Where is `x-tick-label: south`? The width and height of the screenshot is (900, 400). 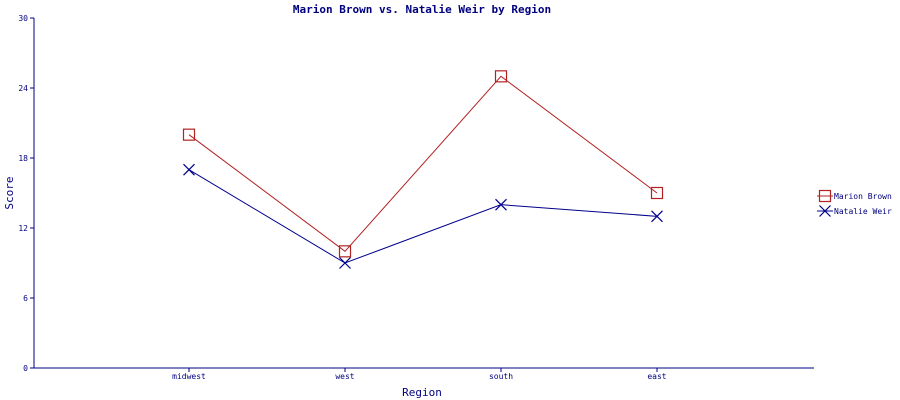
x-tick-label: south is located at coordinates (501, 376).